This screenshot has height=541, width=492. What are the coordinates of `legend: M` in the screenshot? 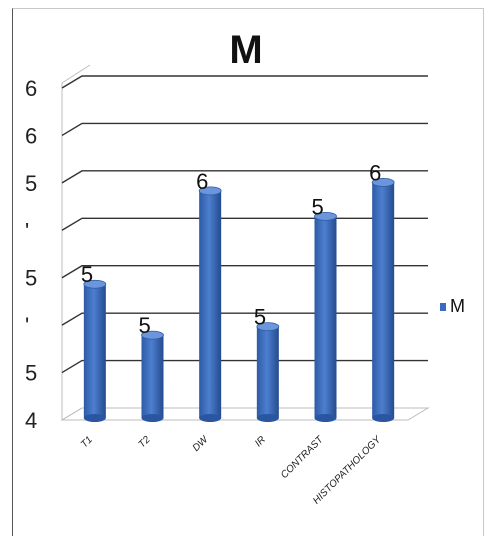 It's located at (452, 306).